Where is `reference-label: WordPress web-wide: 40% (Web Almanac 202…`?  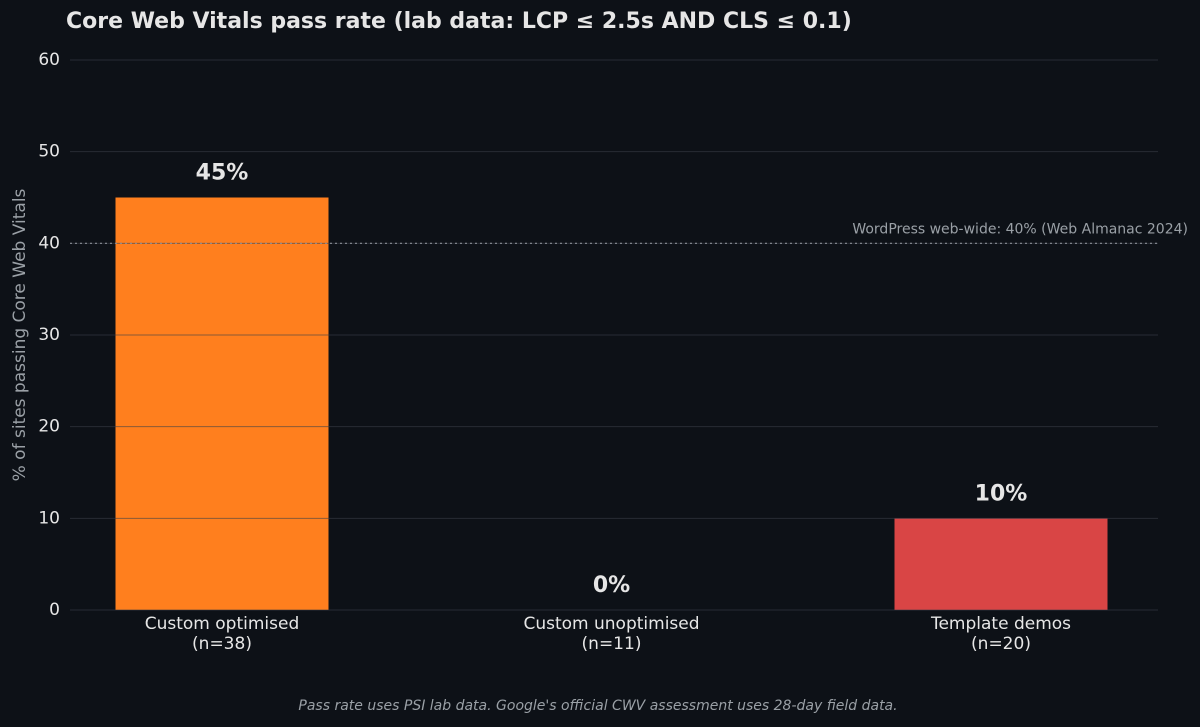 reference-label: WordPress web-wide: 40% (Web Almanac 202… is located at coordinates (1020, 229).